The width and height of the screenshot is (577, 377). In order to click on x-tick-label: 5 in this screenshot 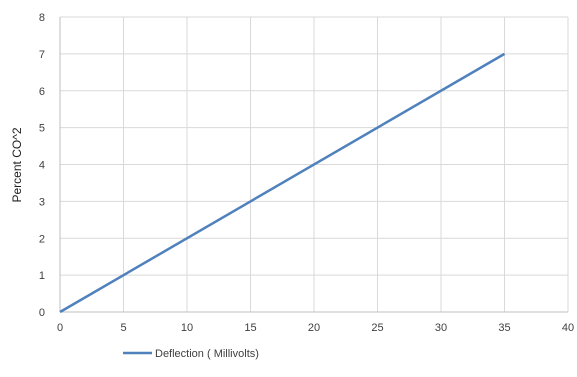, I will do `click(123, 328)`.